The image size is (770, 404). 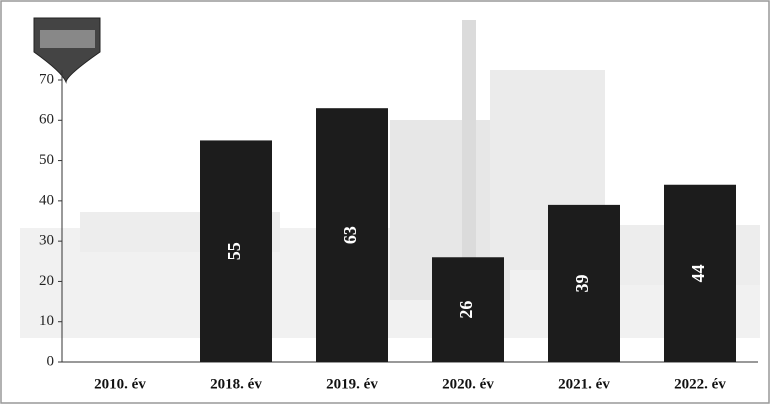 I want to click on x-tick-label: 2021. év, so click(x=584, y=384).